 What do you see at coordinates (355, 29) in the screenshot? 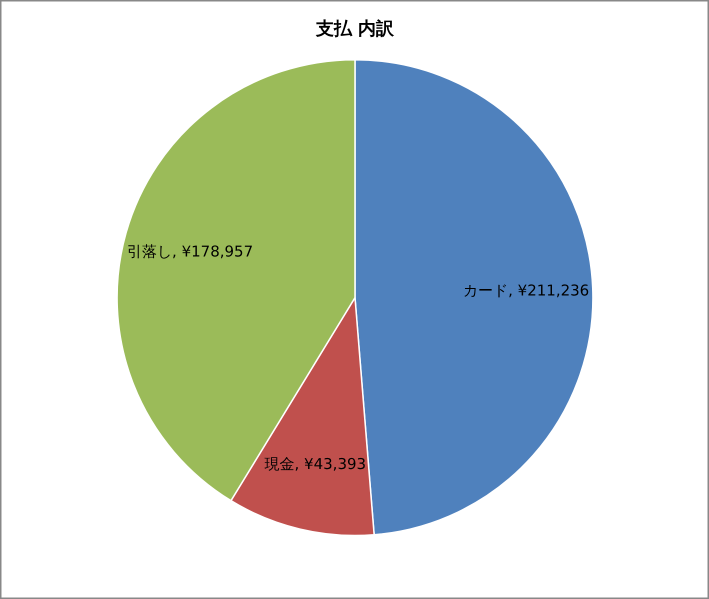
I see `chart-title: 支払 内訳` at bounding box center [355, 29].